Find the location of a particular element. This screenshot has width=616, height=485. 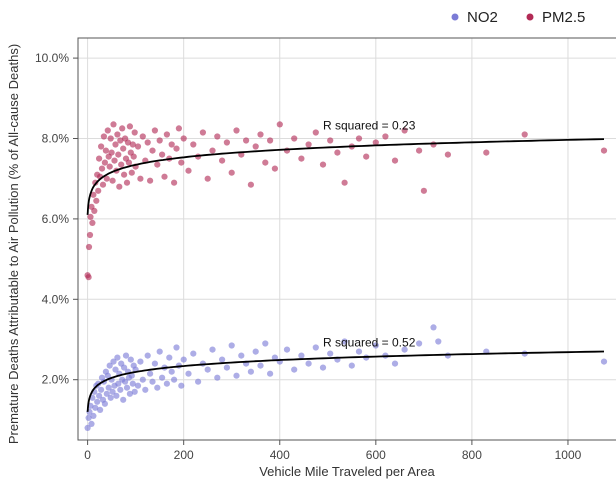

r-squared-label: R squared = 0.23 is located at coordinates (369, 126).